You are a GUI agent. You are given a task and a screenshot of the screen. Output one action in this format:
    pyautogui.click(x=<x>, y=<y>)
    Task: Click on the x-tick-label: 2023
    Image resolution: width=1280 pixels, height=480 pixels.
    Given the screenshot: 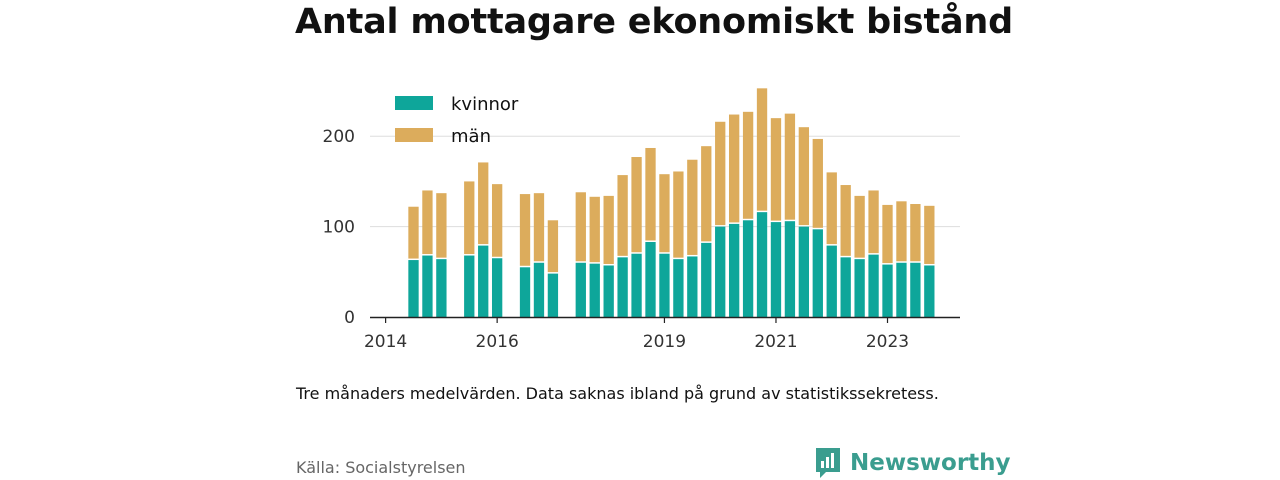 What is the action you would take?
    pyautogui.click(x=887, y=342)
    